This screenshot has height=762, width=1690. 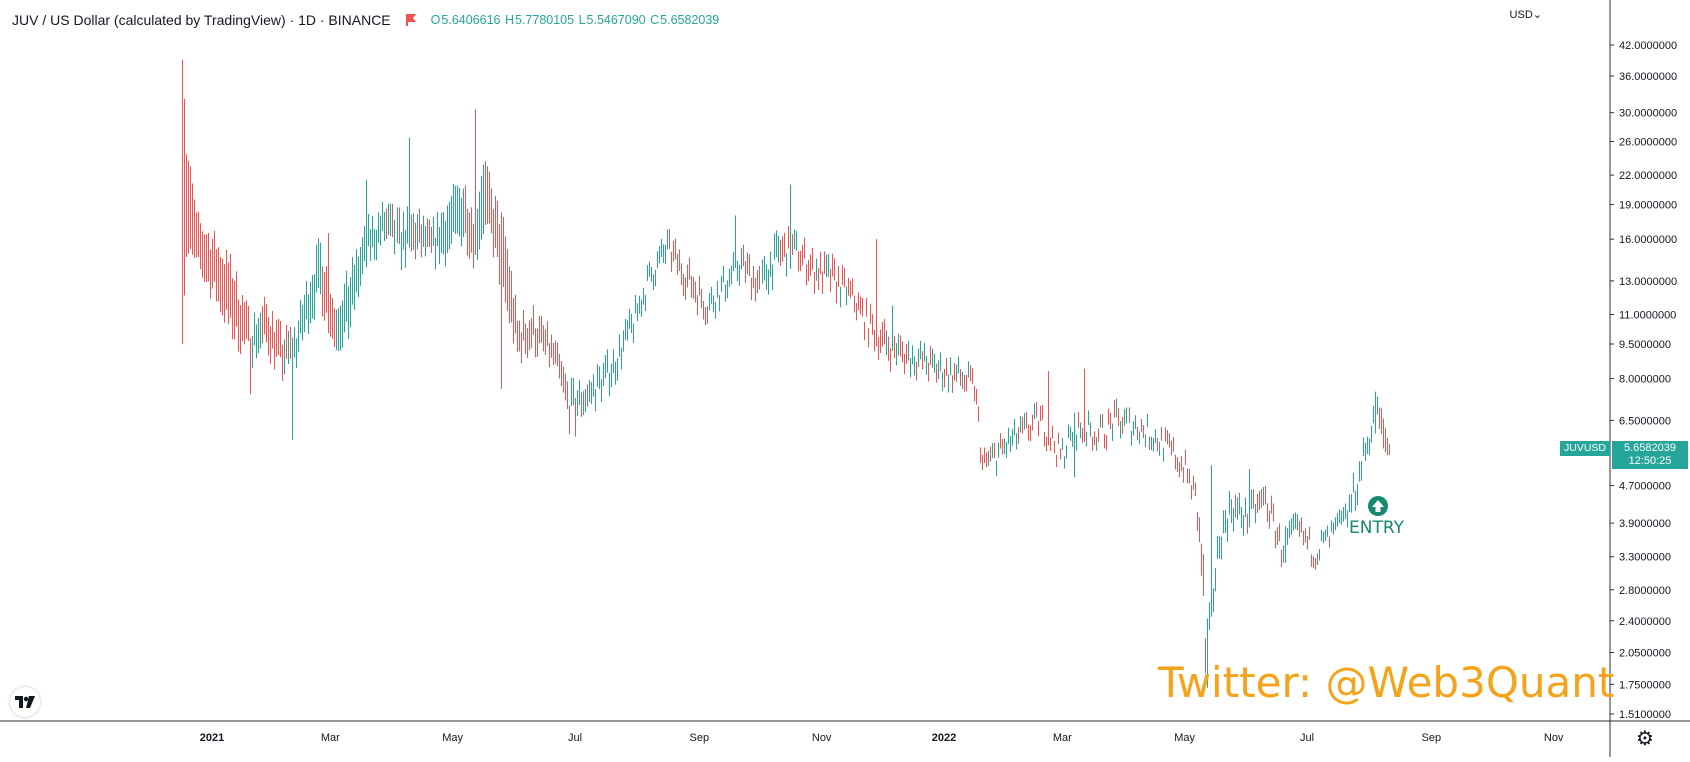 I want to click on y-tick-label: 30.0000000, so click(x=1648, y=114).